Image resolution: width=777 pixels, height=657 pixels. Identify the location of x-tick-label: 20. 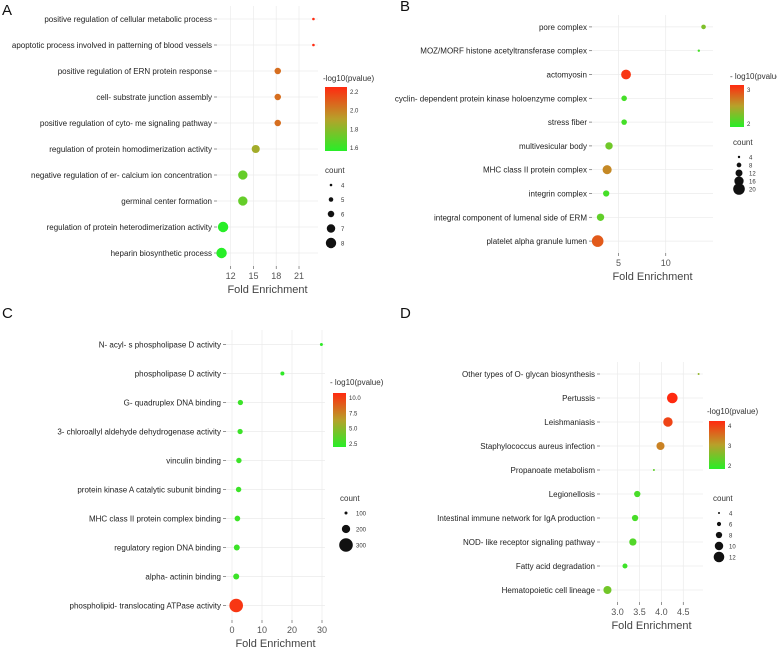
(292, 630).